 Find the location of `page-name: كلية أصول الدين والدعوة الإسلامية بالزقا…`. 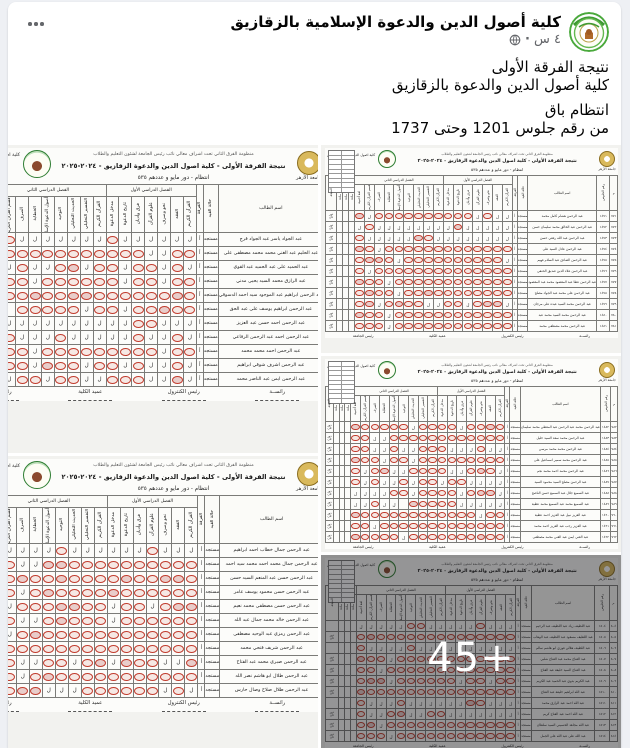

page-name: كلية أصول الدين والدعوة الإسلامية بالزقا… is located at coordinates (396, 22).